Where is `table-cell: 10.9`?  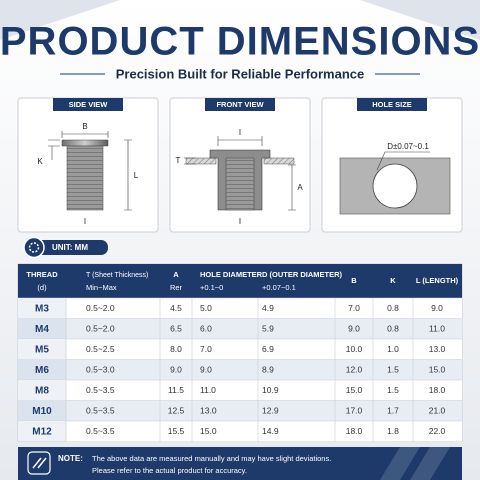
table-cell: 10.9 is located at coordinates (270, 390).